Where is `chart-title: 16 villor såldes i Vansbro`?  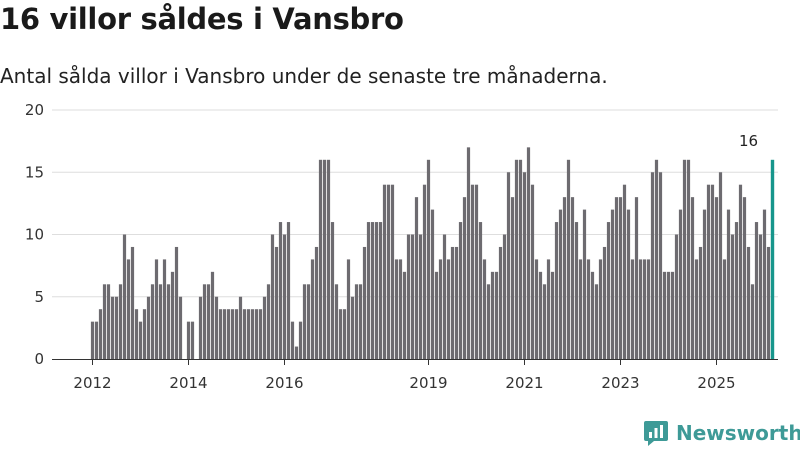
chart-title: 16 villor såldes i Vansbro is located at coordinates (202, 19).